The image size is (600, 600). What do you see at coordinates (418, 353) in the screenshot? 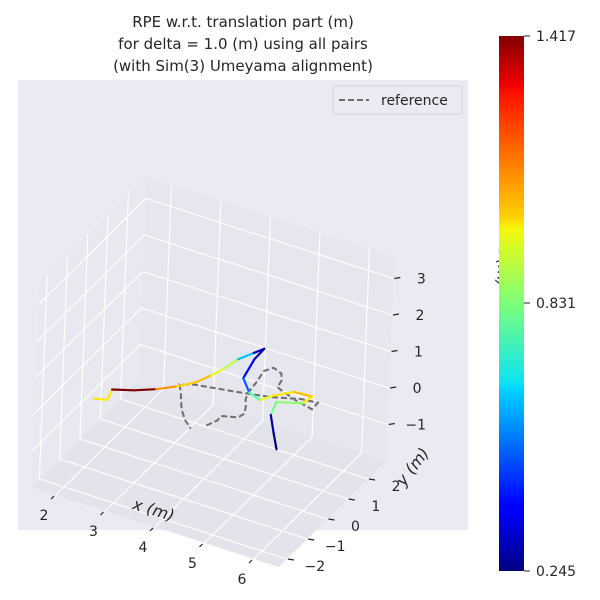
I see `z-tick-label: 1` at bounding box center [418, 353].